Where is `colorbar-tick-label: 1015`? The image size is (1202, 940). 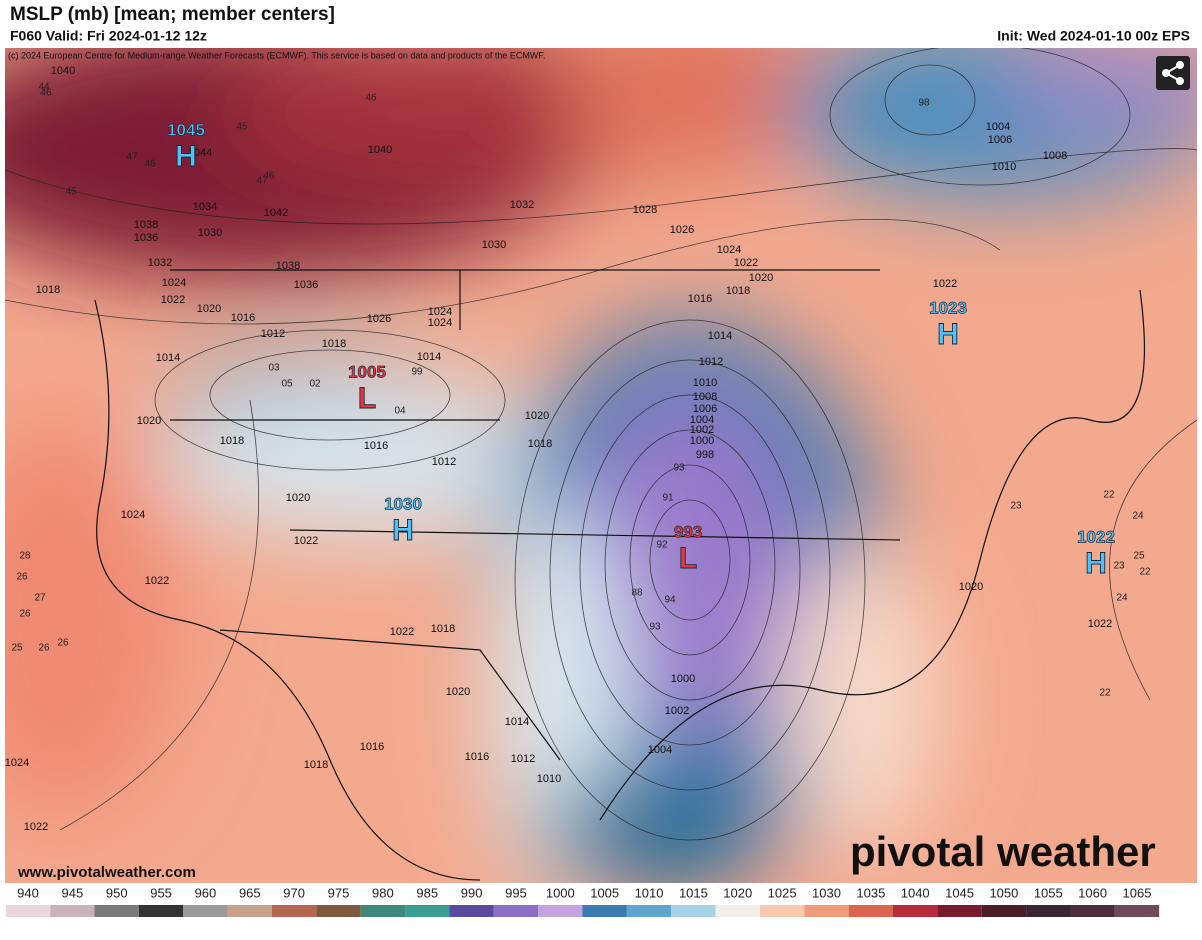 colorbar-tick-label: 1015 is located at coordinates (693, 892).